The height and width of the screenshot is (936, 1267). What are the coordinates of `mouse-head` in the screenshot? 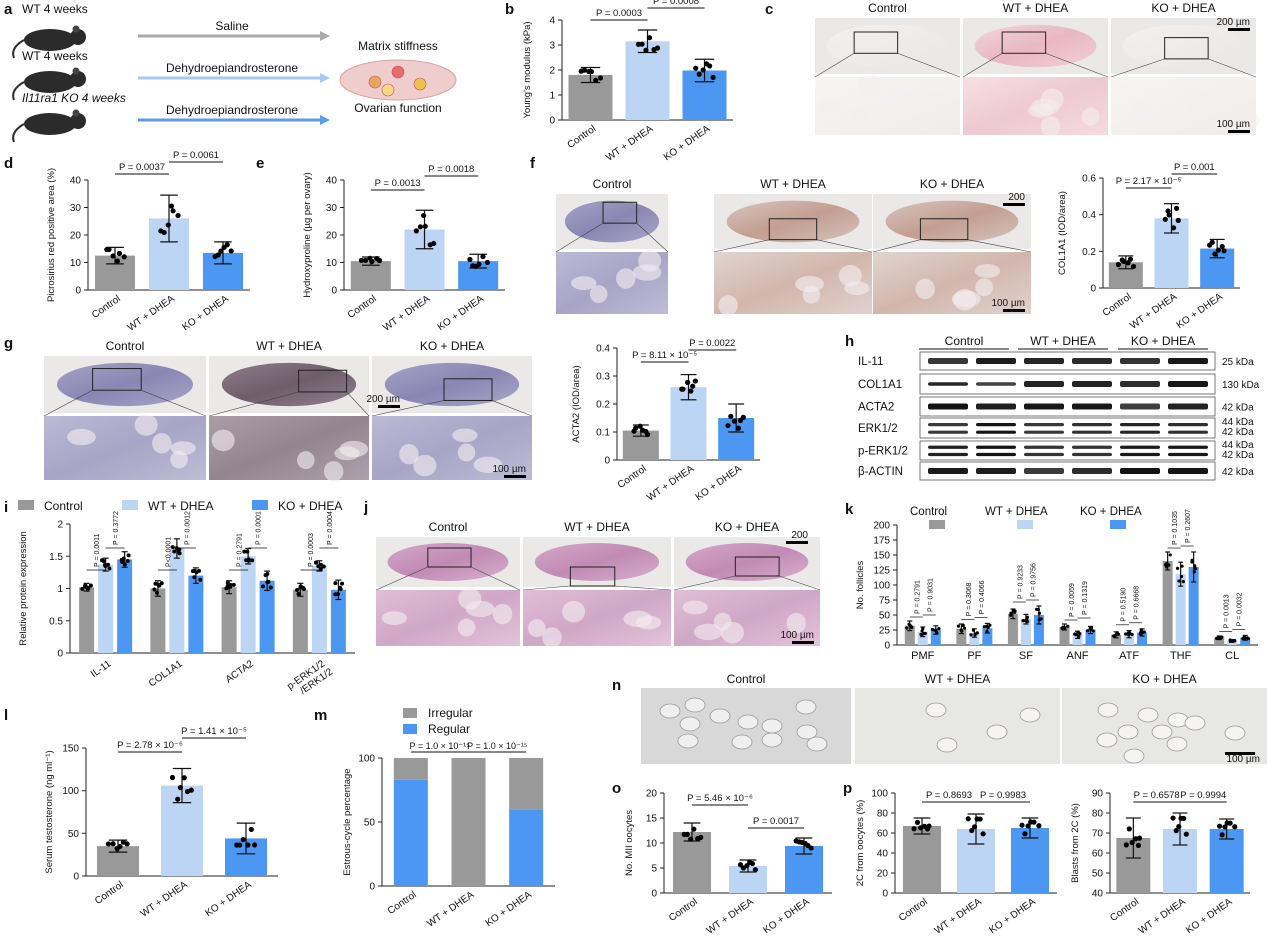 It's located at (78, 37).